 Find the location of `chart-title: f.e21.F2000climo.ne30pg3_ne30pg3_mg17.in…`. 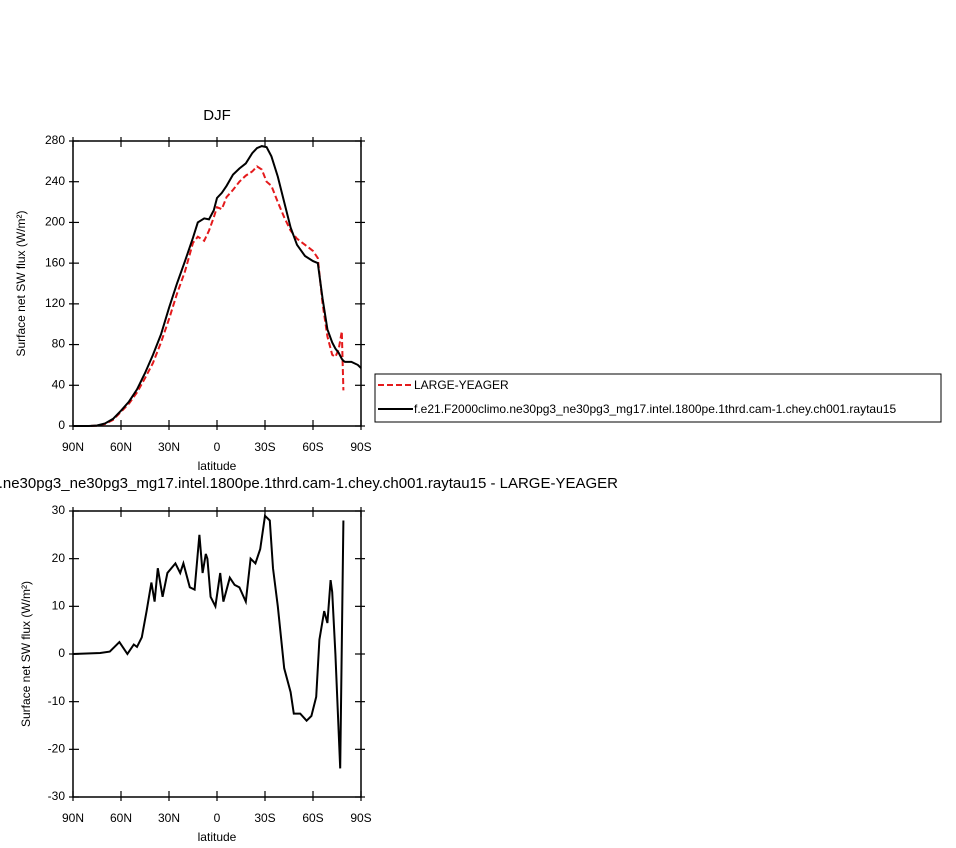

chart-title: f.e21.F2000climo.ne30pg3_ne30pg3_mg17.in… is located at coordinates (309, 483).